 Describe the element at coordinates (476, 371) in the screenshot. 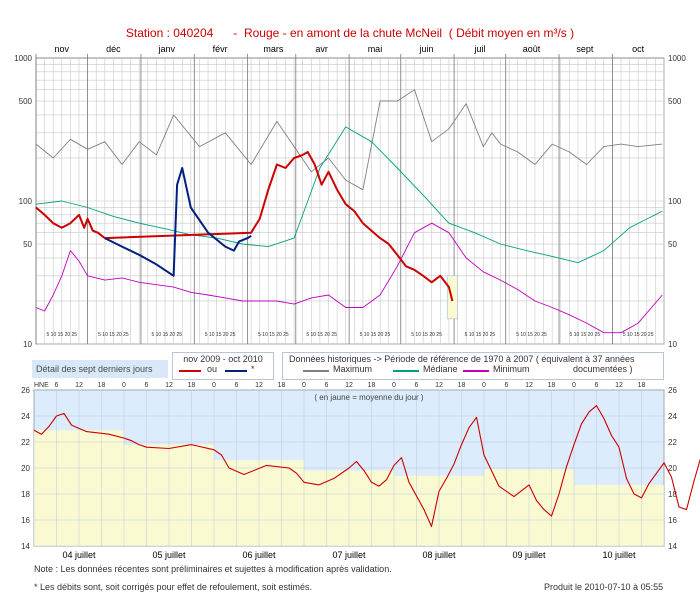

I see `min-swatch` at that location.